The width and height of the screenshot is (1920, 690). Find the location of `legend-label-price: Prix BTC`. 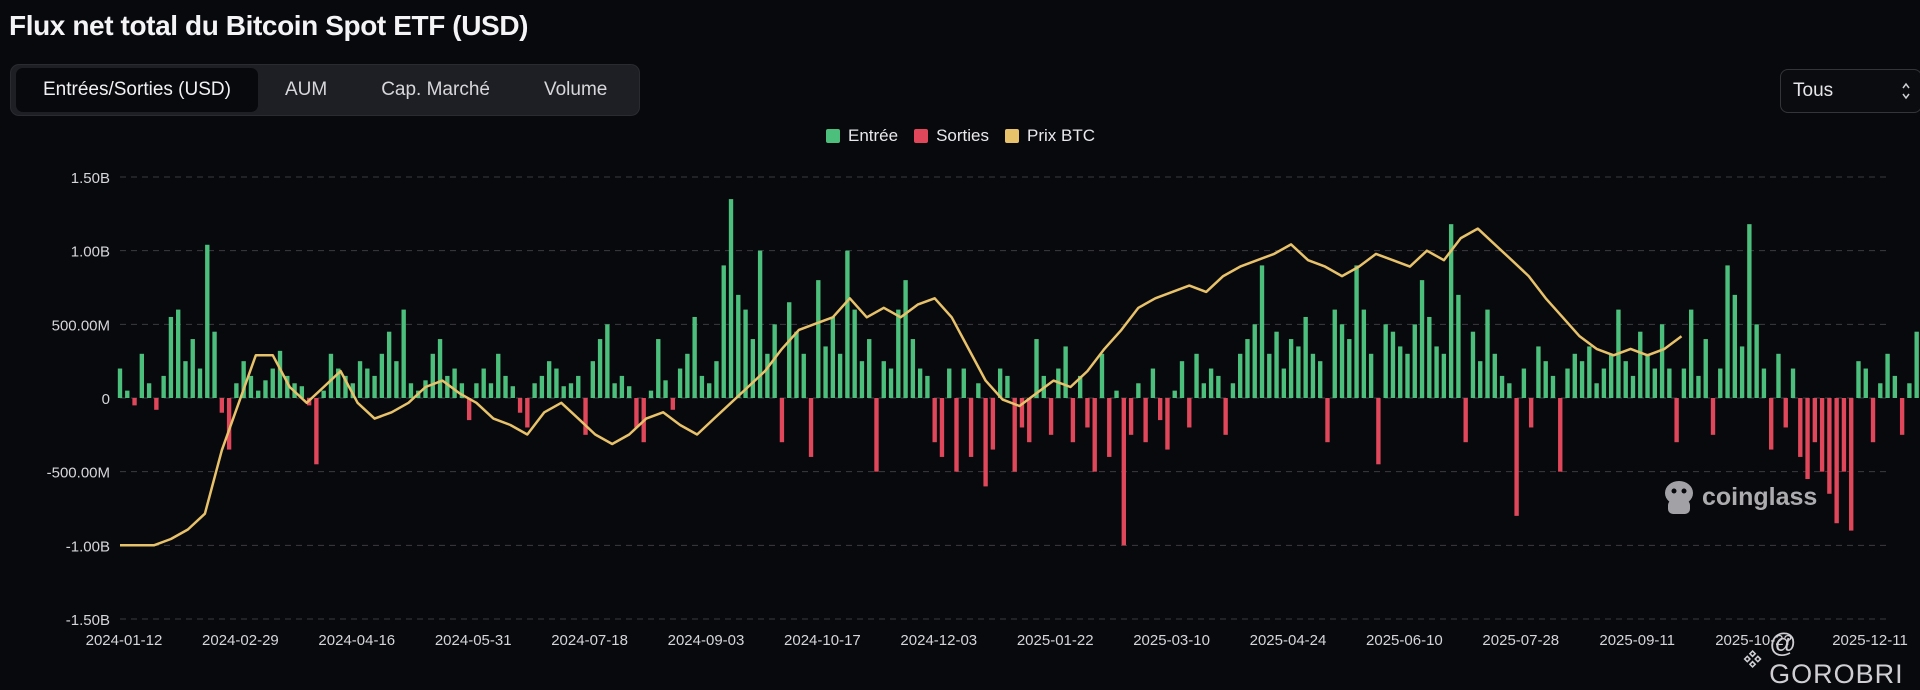

legend-label-price: Prix BTC is located at coordinates (1061, 135).